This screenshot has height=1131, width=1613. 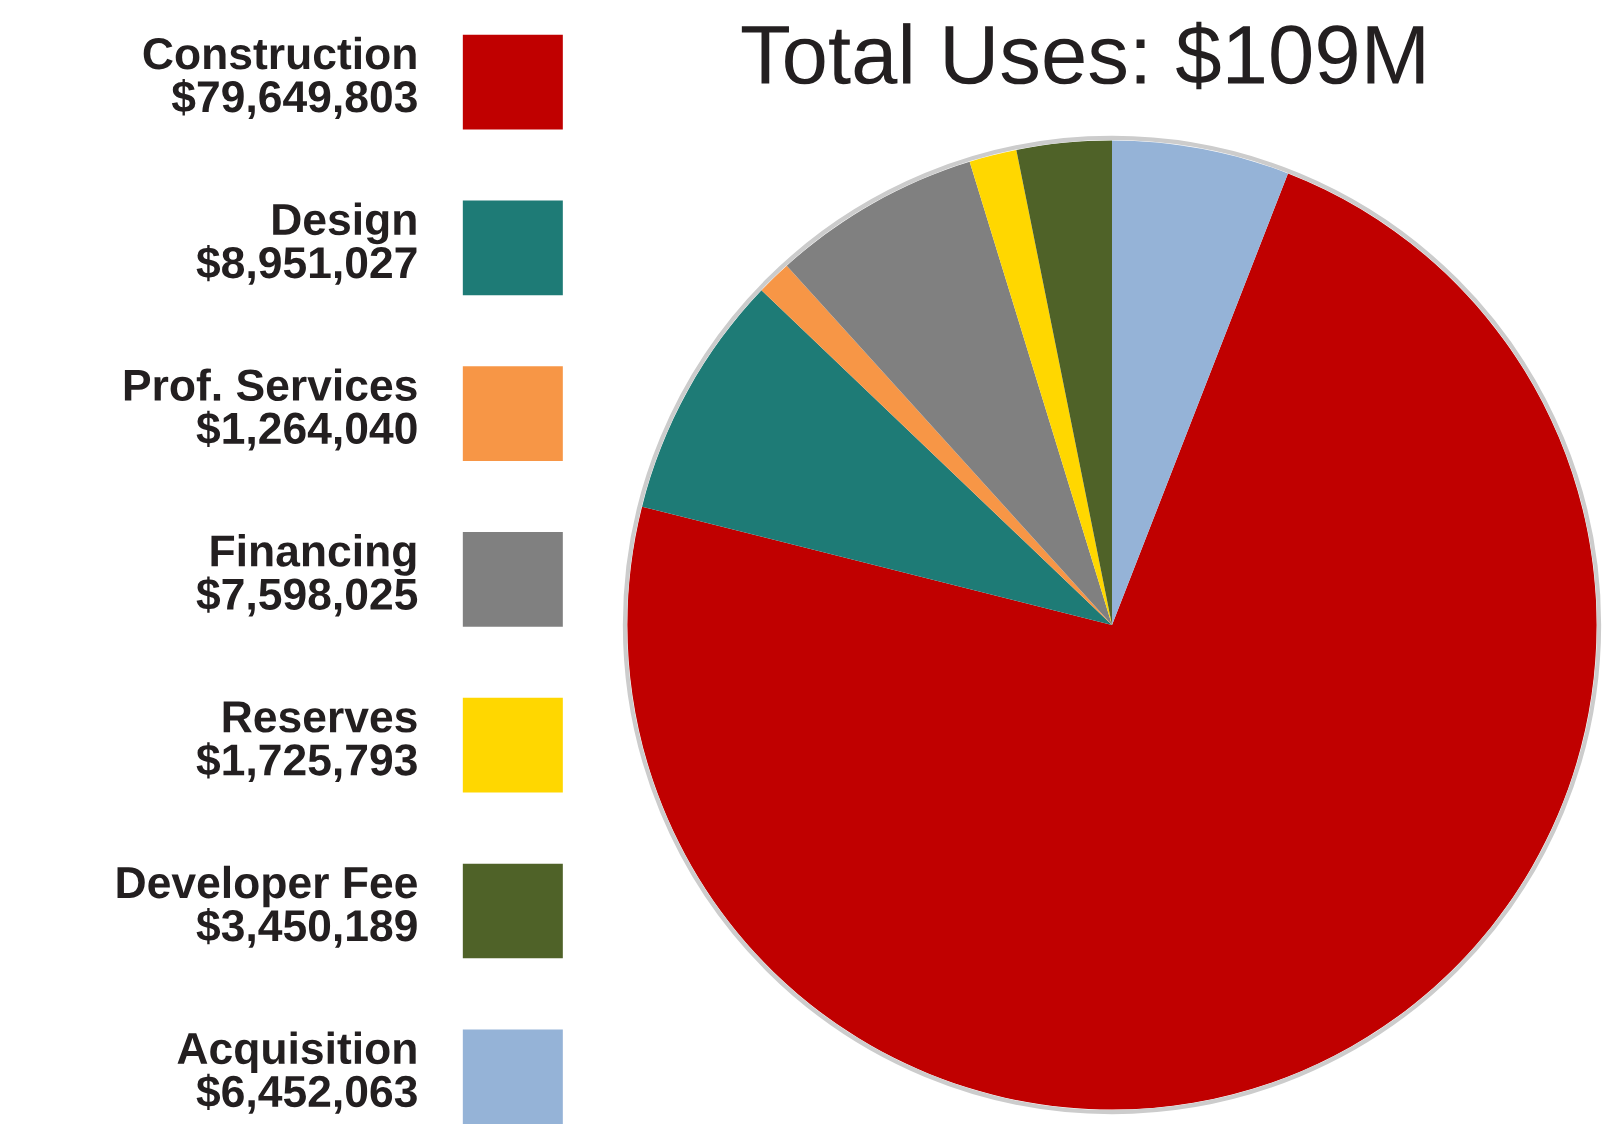 I want to click on data-label: $7,598,025, so click(x=307, y=596).